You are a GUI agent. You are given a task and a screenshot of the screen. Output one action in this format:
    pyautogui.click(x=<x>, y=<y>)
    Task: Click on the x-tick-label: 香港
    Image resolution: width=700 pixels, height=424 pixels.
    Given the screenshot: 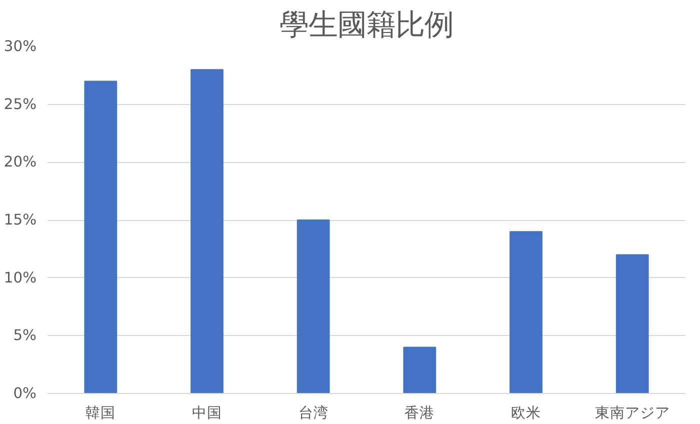 What is the action you would take?
    pyautogui.click(x=419, y=413)
    